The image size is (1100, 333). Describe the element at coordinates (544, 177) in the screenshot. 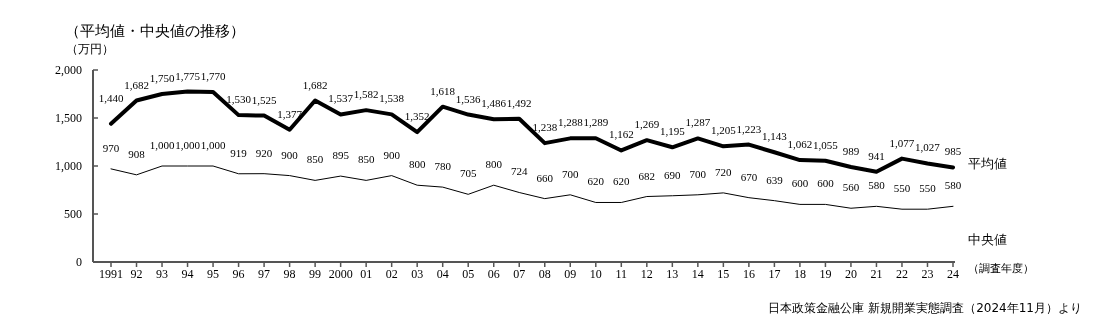

I see `data-label: 660` at that location.